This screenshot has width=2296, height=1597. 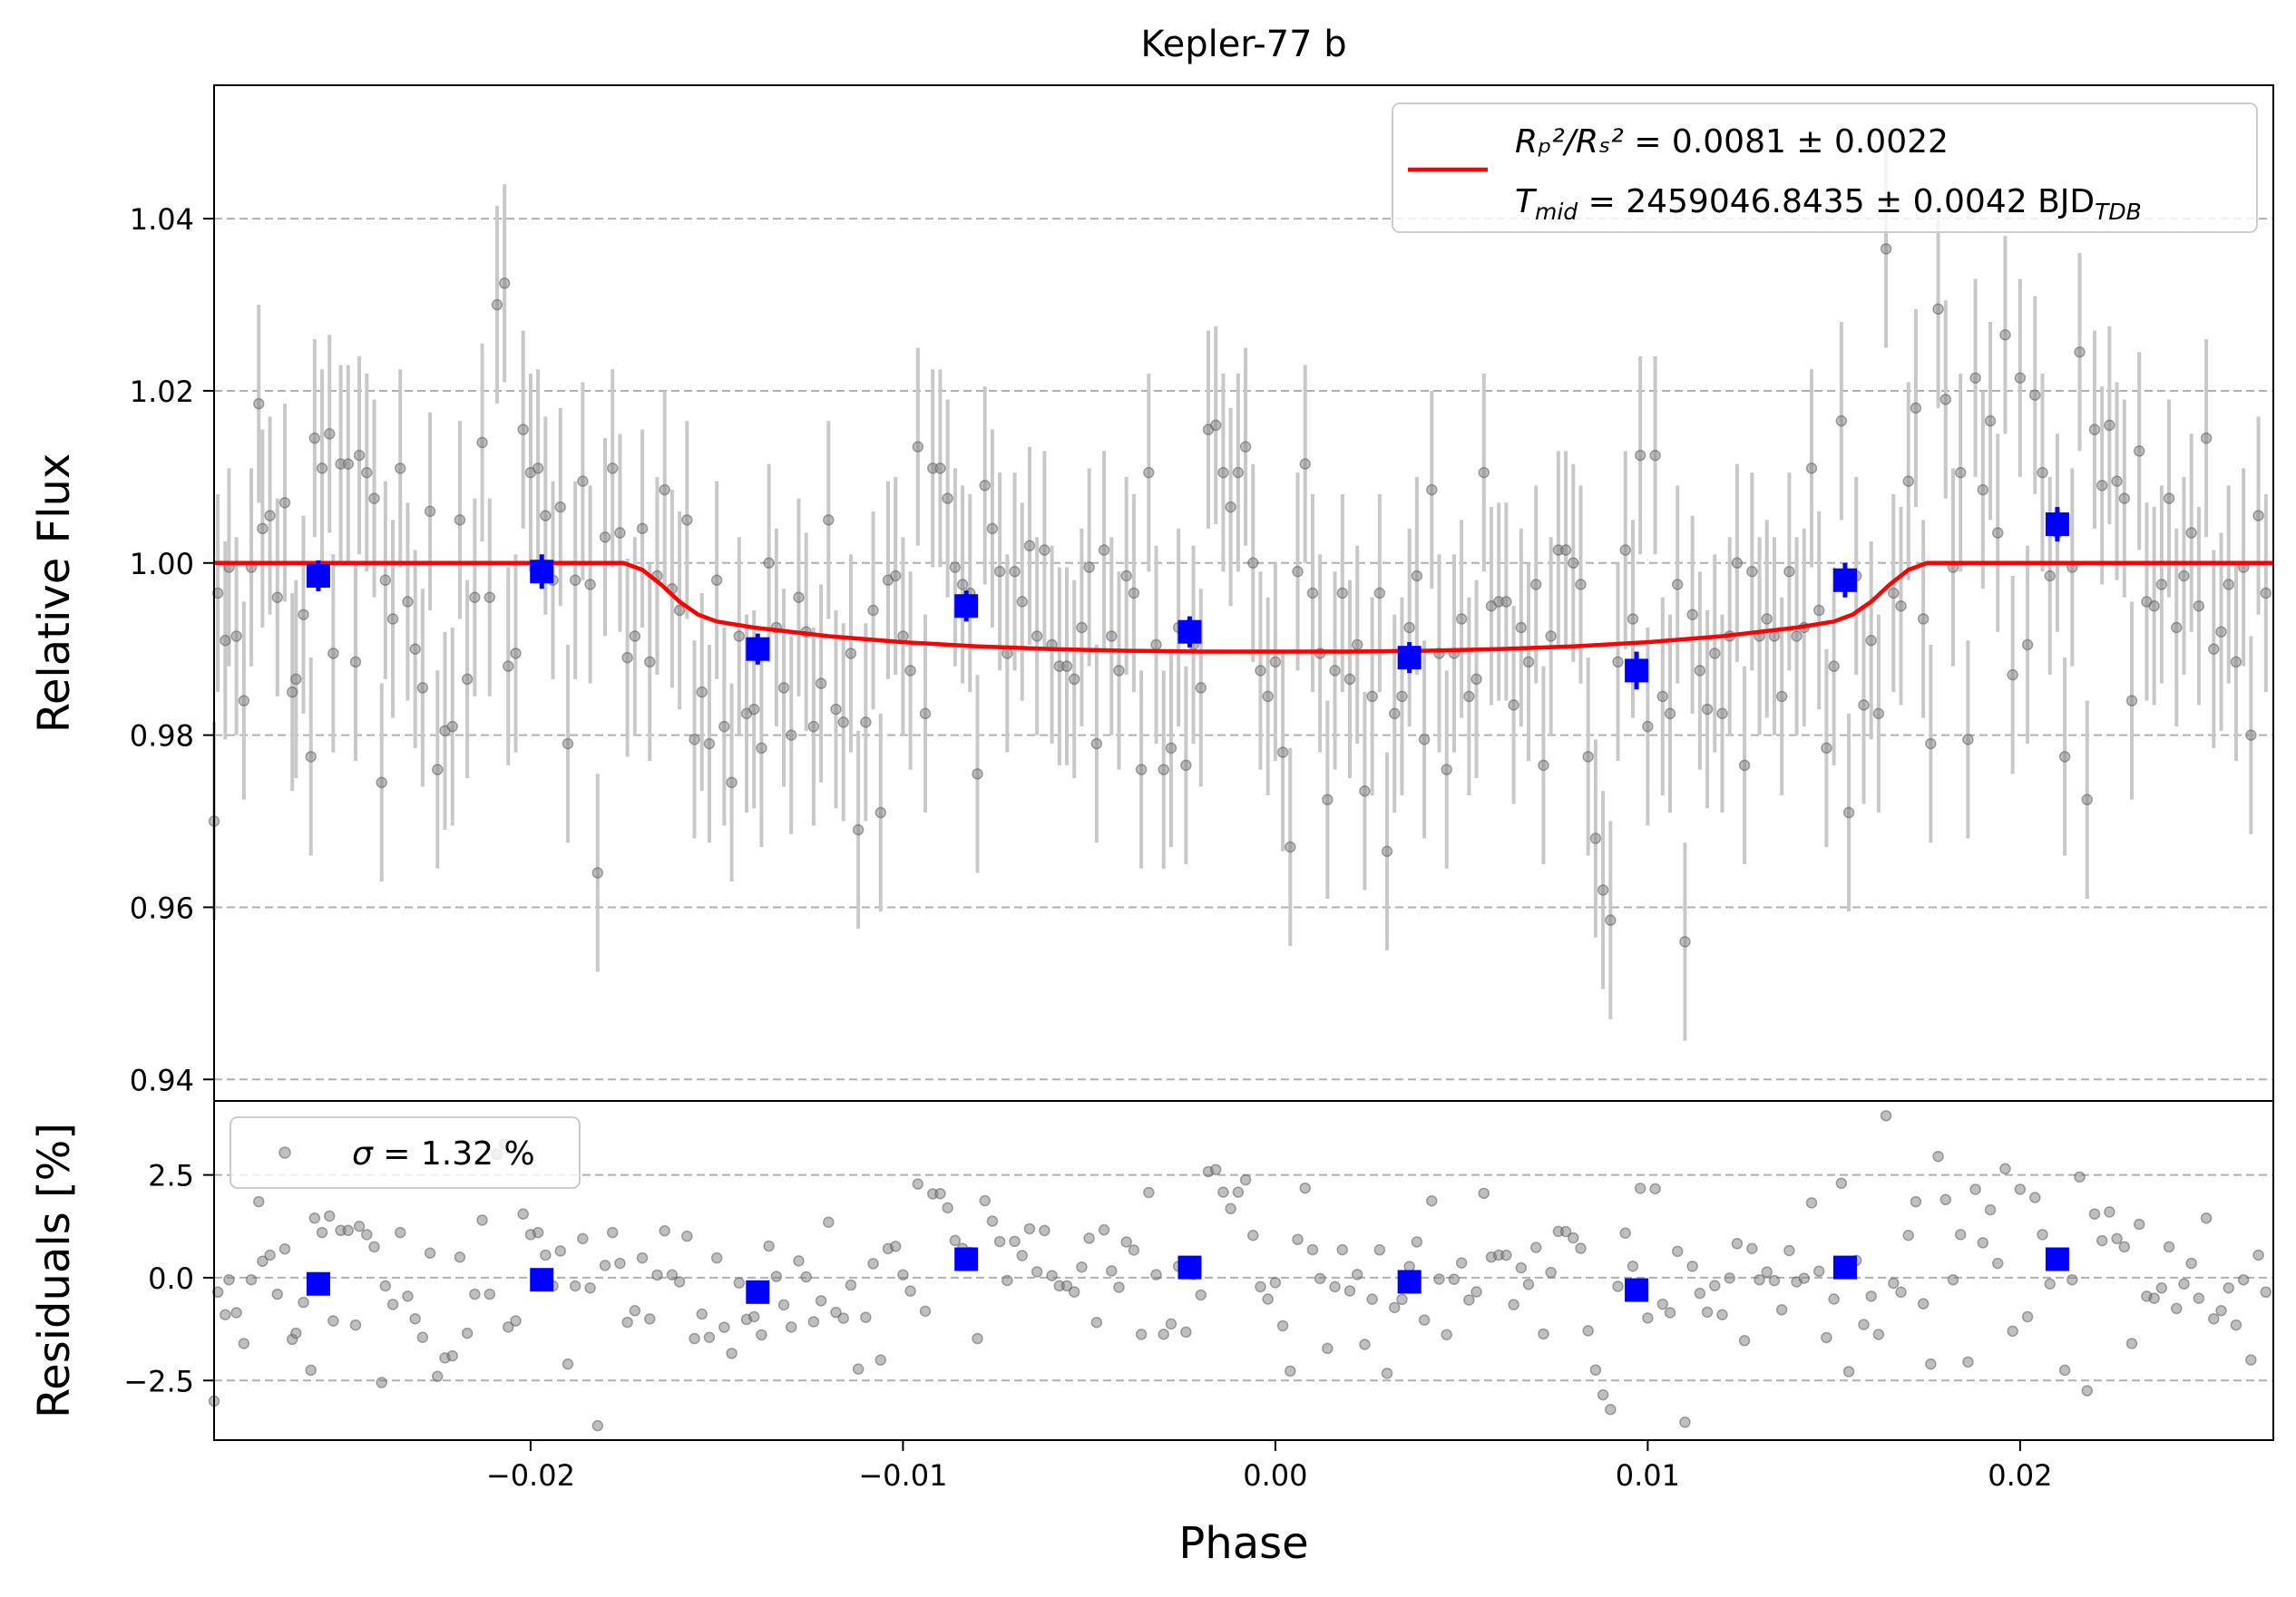 What do you see at coordinates (1570, 142) in the screenshot?
I see `flux-legend-depth-symbol: Rₚ²/Rₛ²` at bounding box center [1570, 142].